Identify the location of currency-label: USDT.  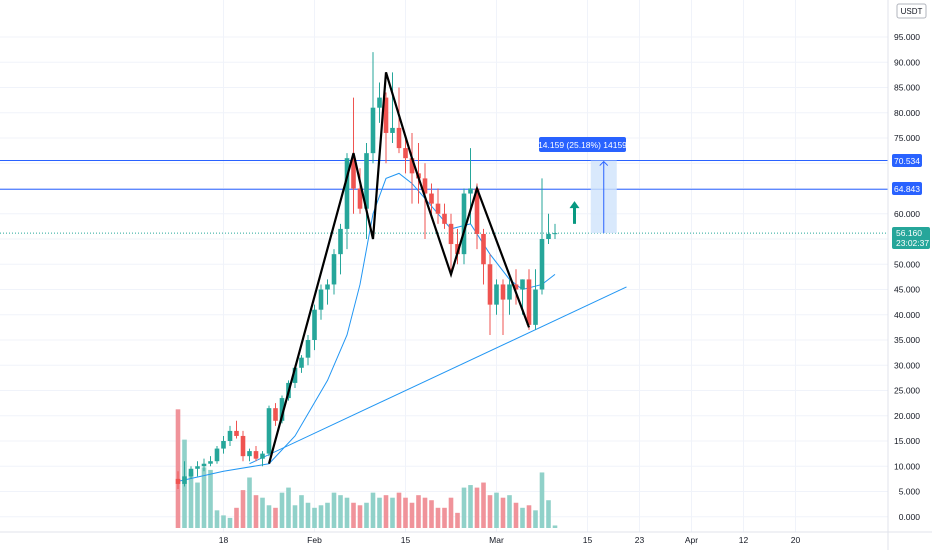
(912, 11).